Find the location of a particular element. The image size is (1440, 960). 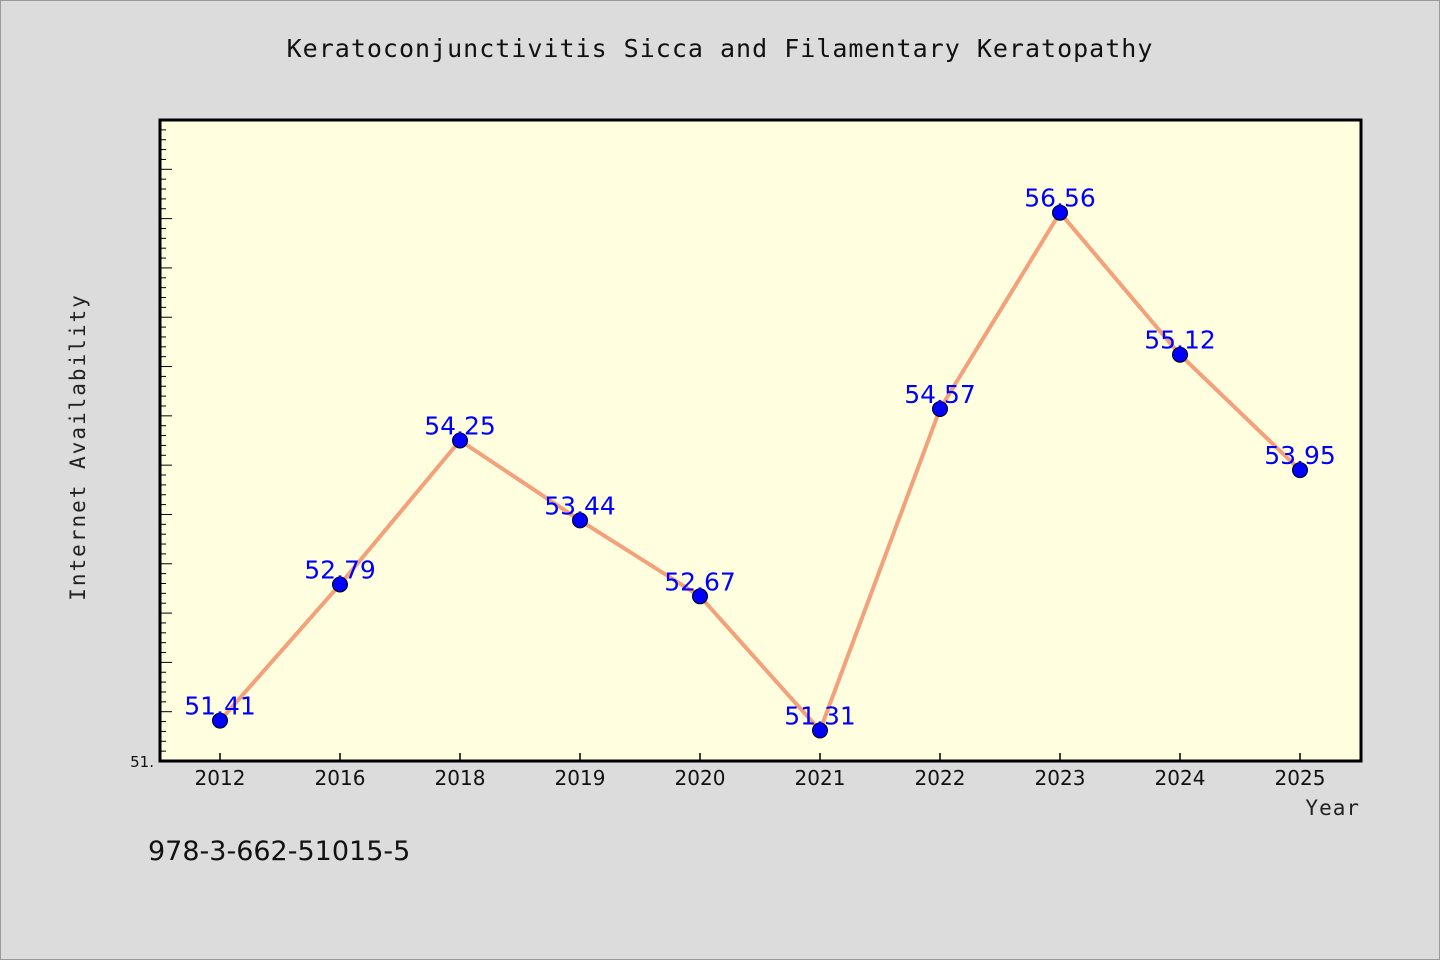

y-axis-ticks: 51. is located at coordinates (151, 445).